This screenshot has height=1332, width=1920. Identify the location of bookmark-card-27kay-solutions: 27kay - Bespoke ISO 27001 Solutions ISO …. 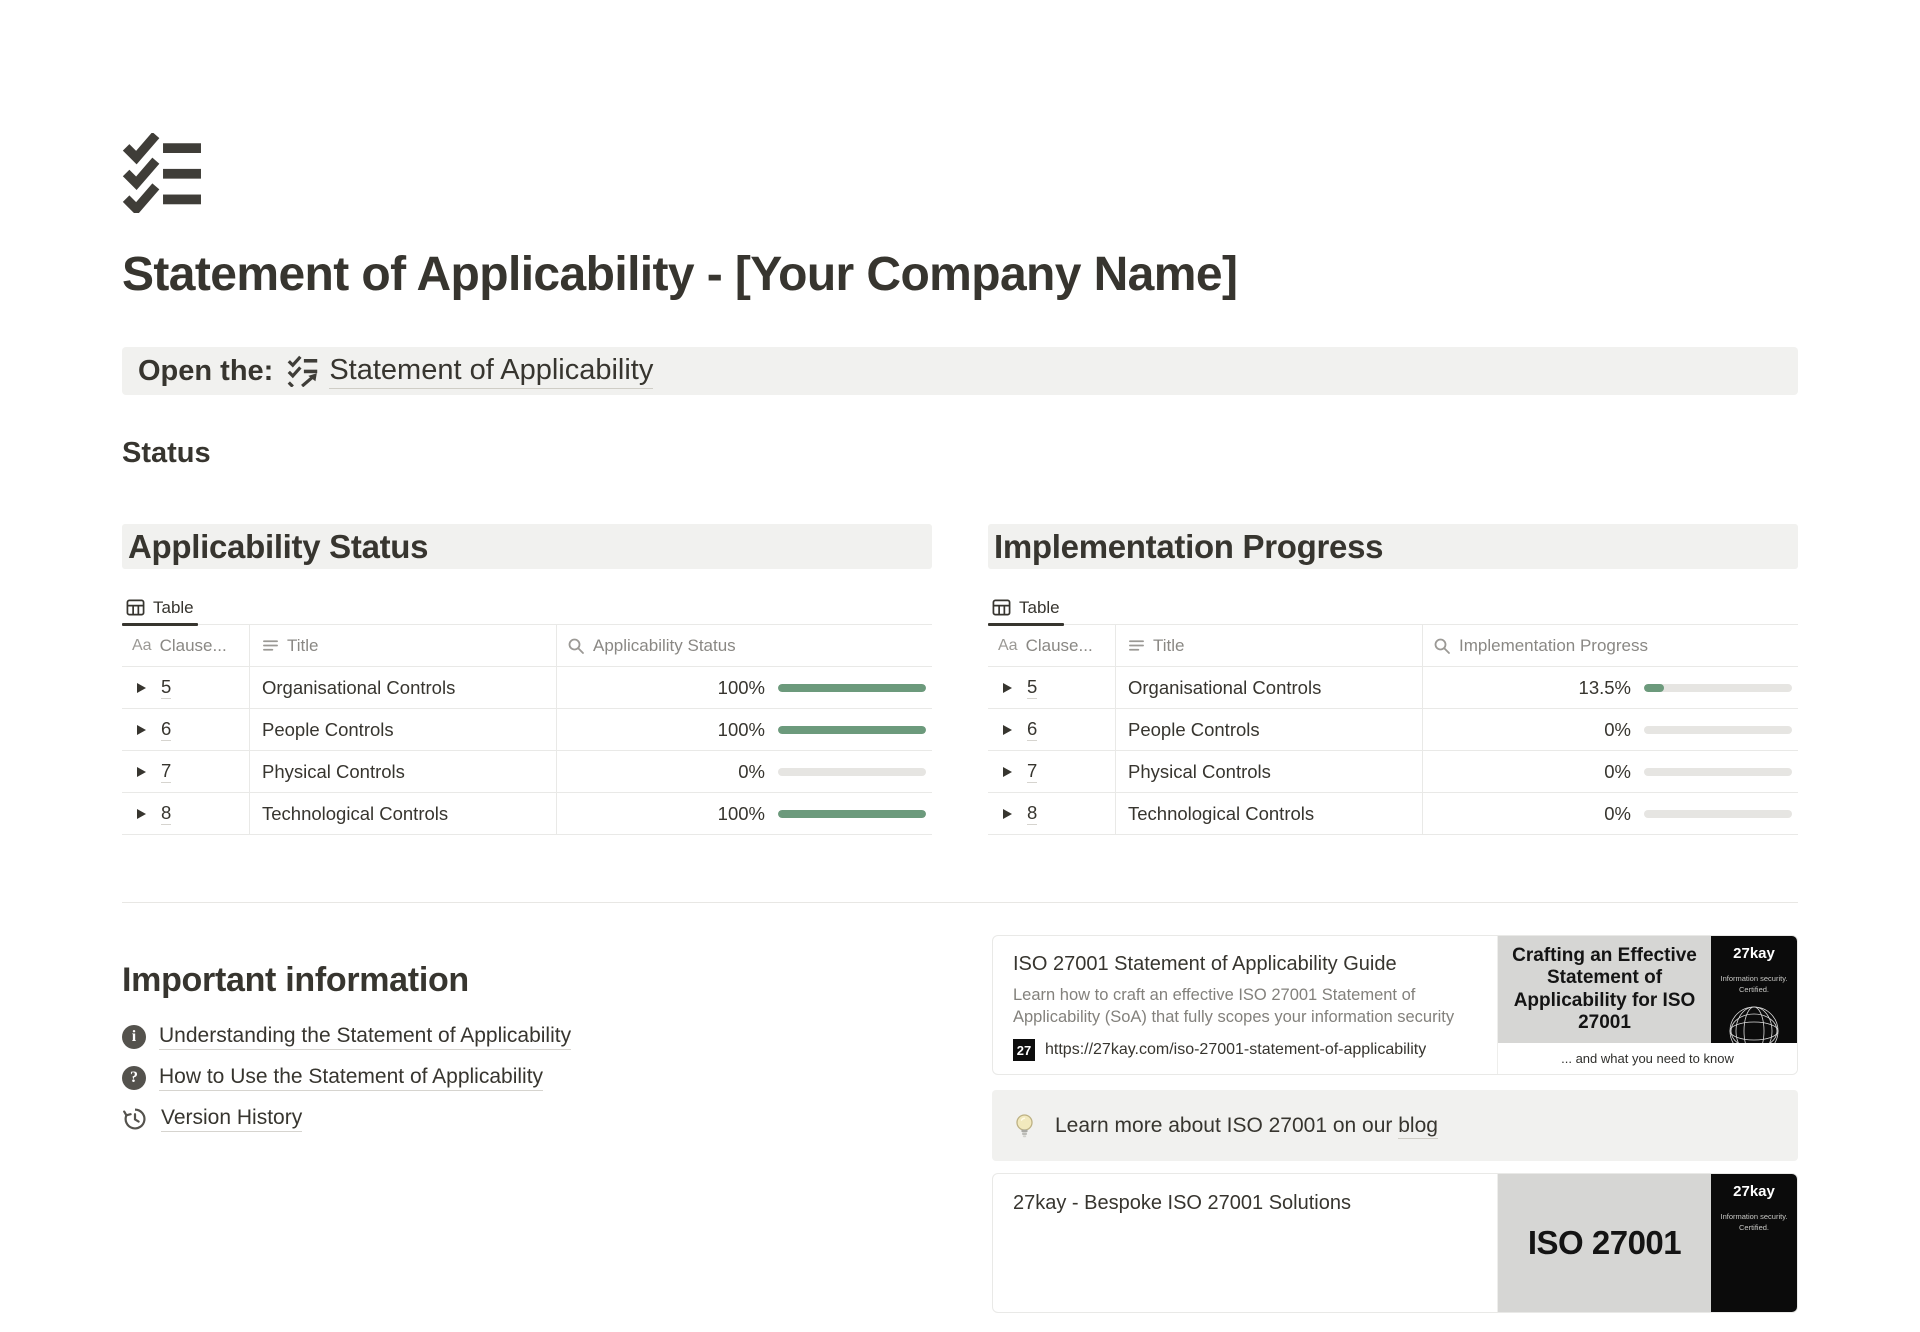
(1395, 1243).